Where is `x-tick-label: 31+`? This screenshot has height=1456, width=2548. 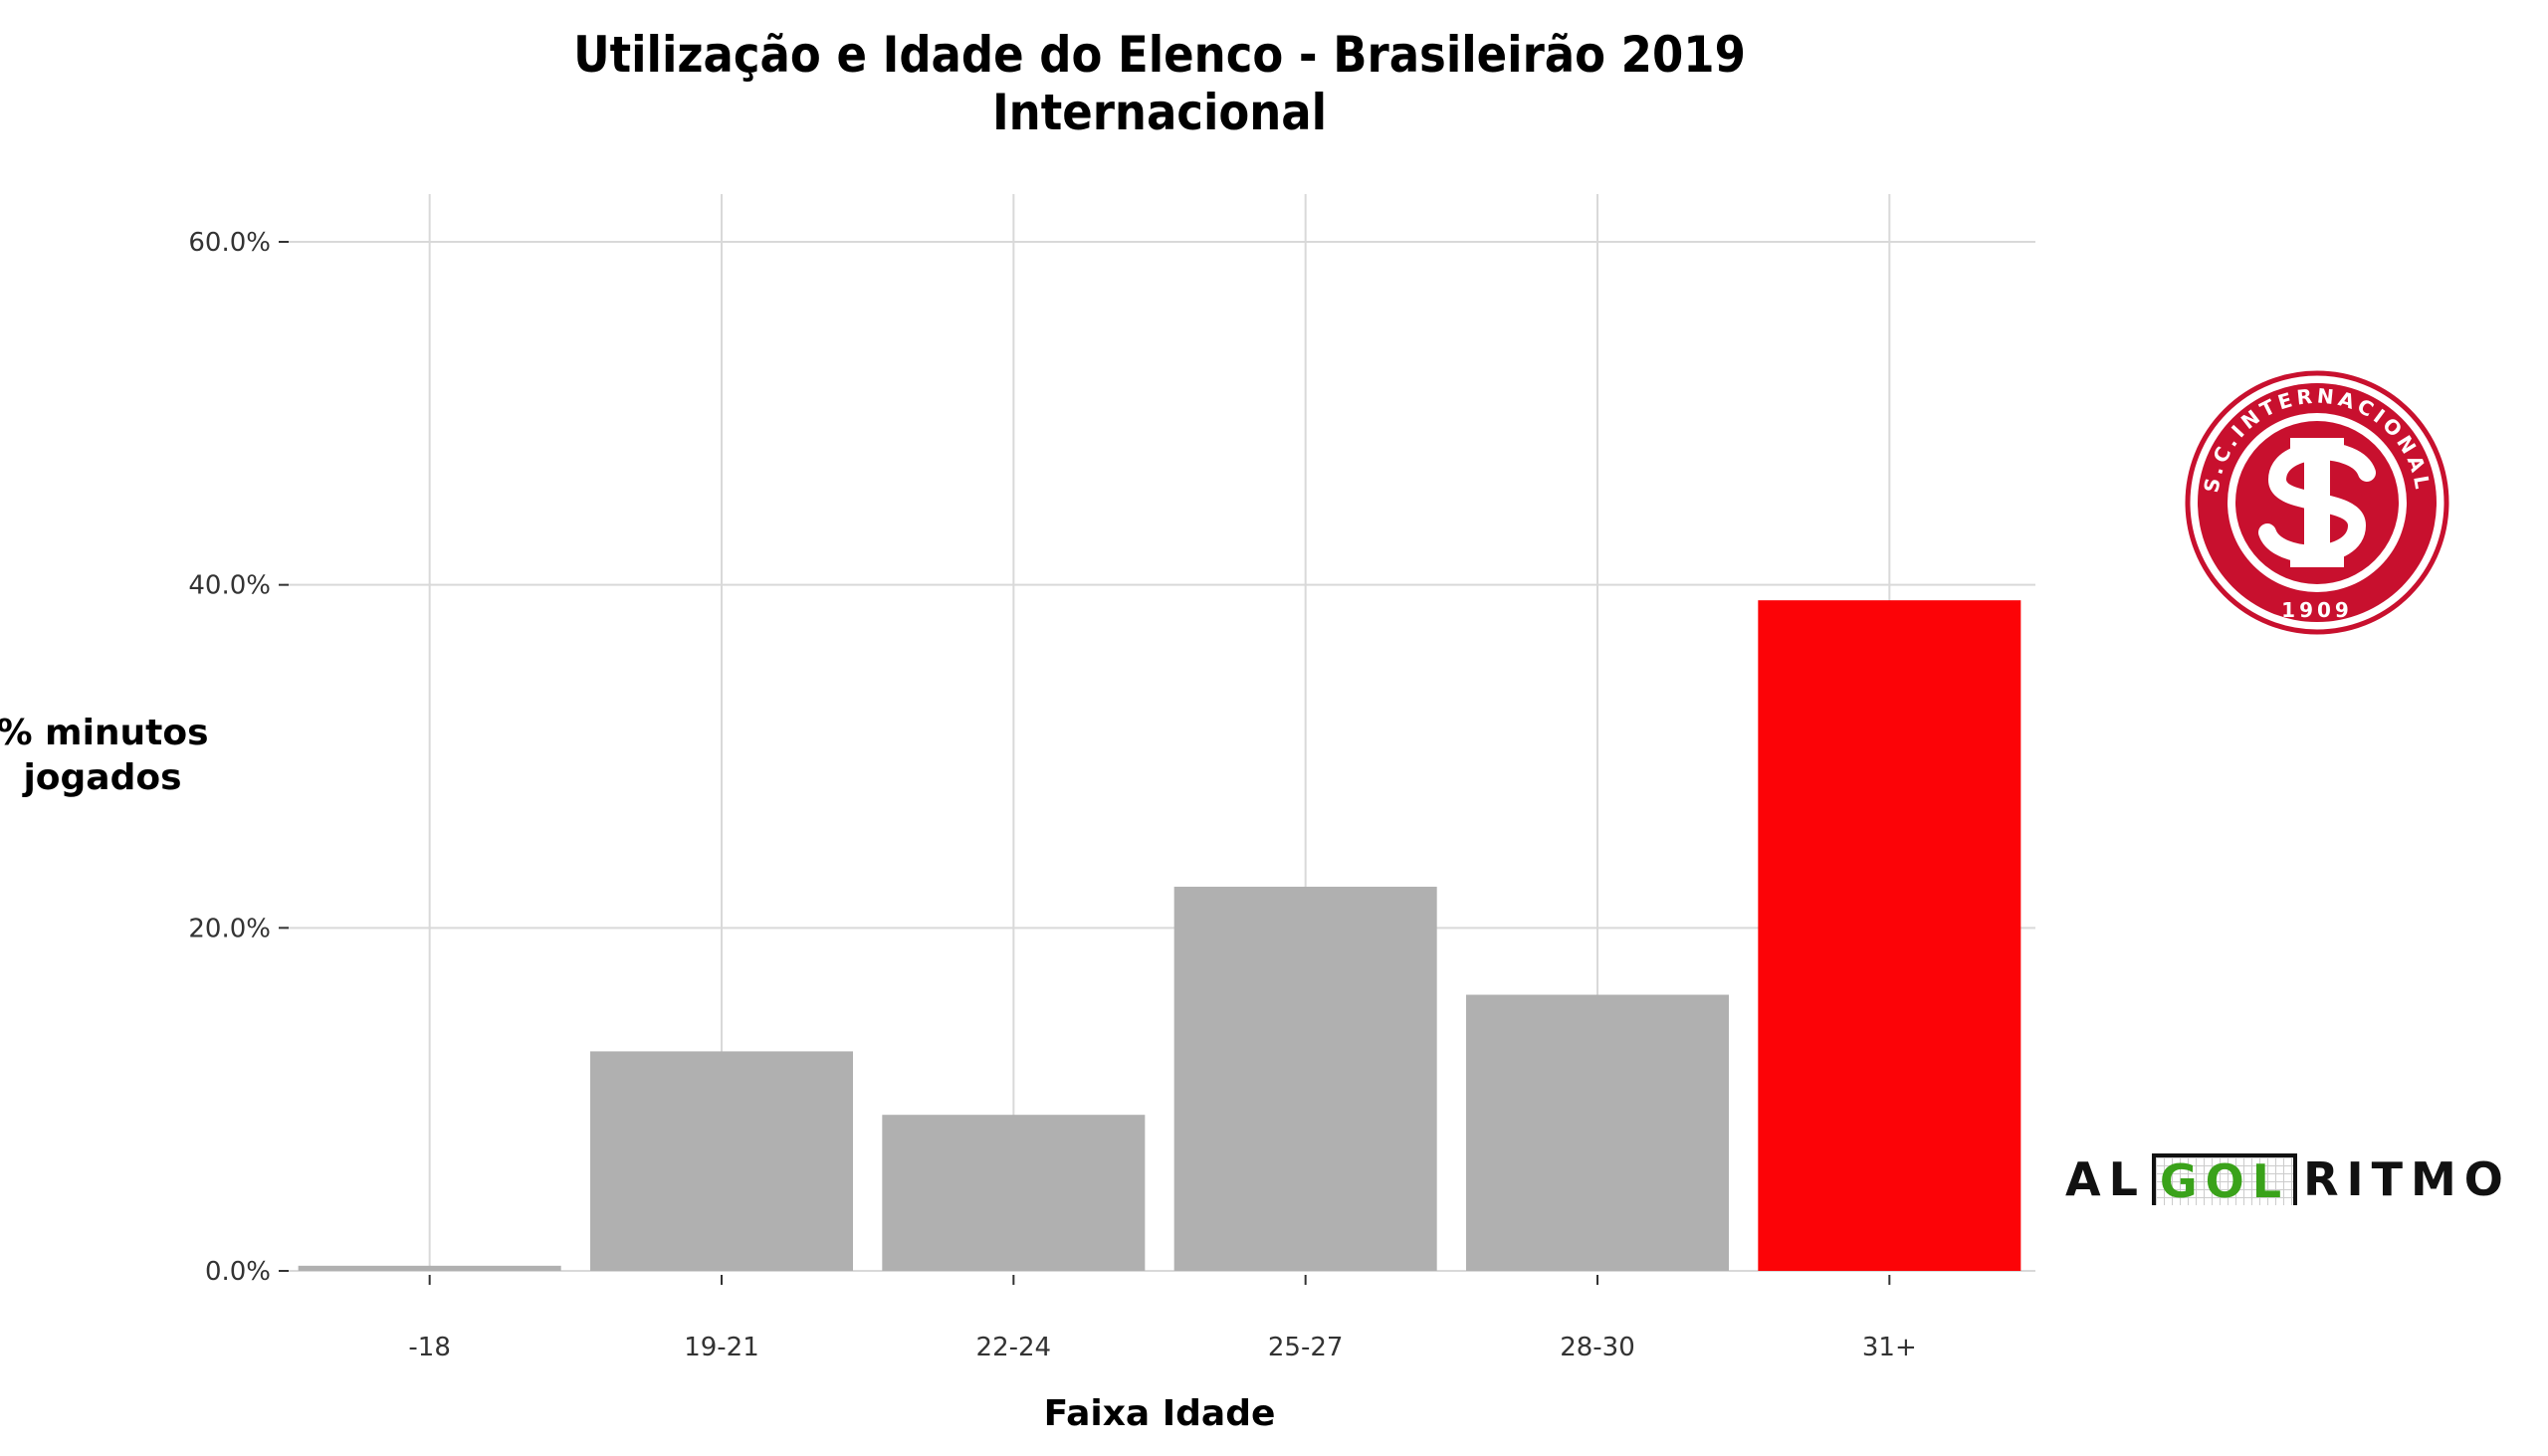
x-tick-label: 31+ is located at coordinates (1889, 1347).